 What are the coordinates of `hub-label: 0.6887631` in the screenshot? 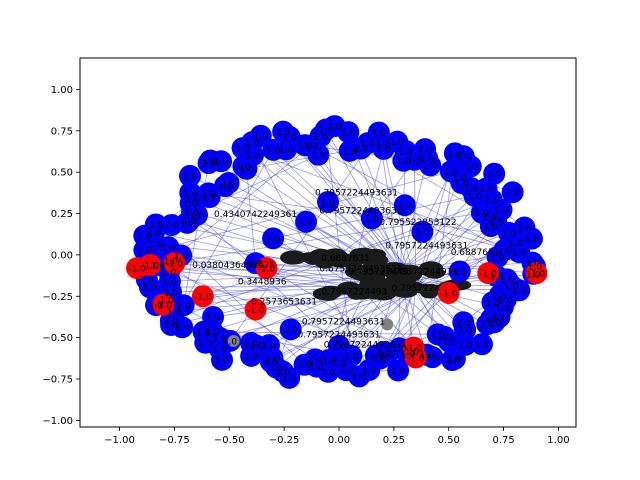 It's located at (345, 259).